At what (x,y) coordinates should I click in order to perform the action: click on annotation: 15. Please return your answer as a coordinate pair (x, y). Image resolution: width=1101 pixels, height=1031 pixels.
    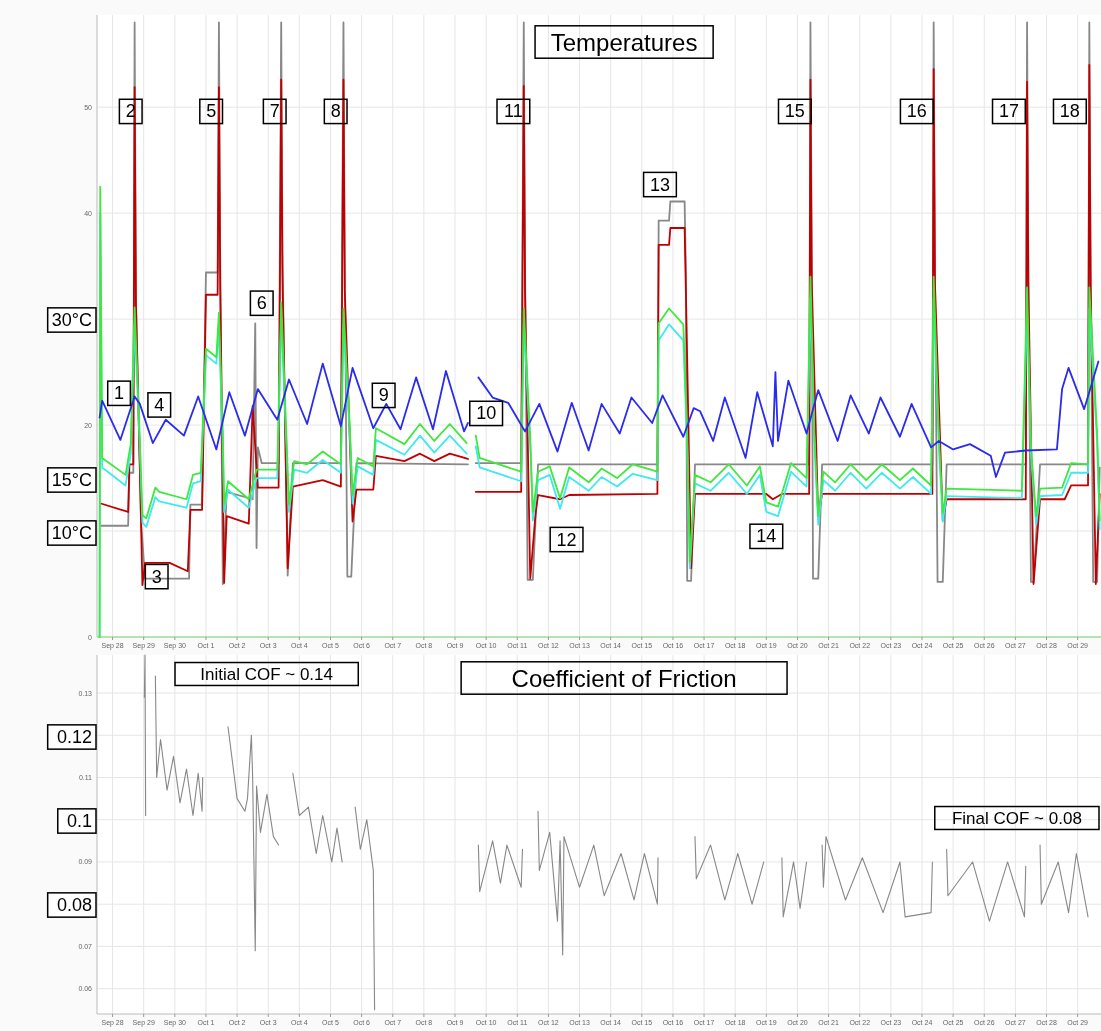
    Looking at the image, I should click on (794, 111).